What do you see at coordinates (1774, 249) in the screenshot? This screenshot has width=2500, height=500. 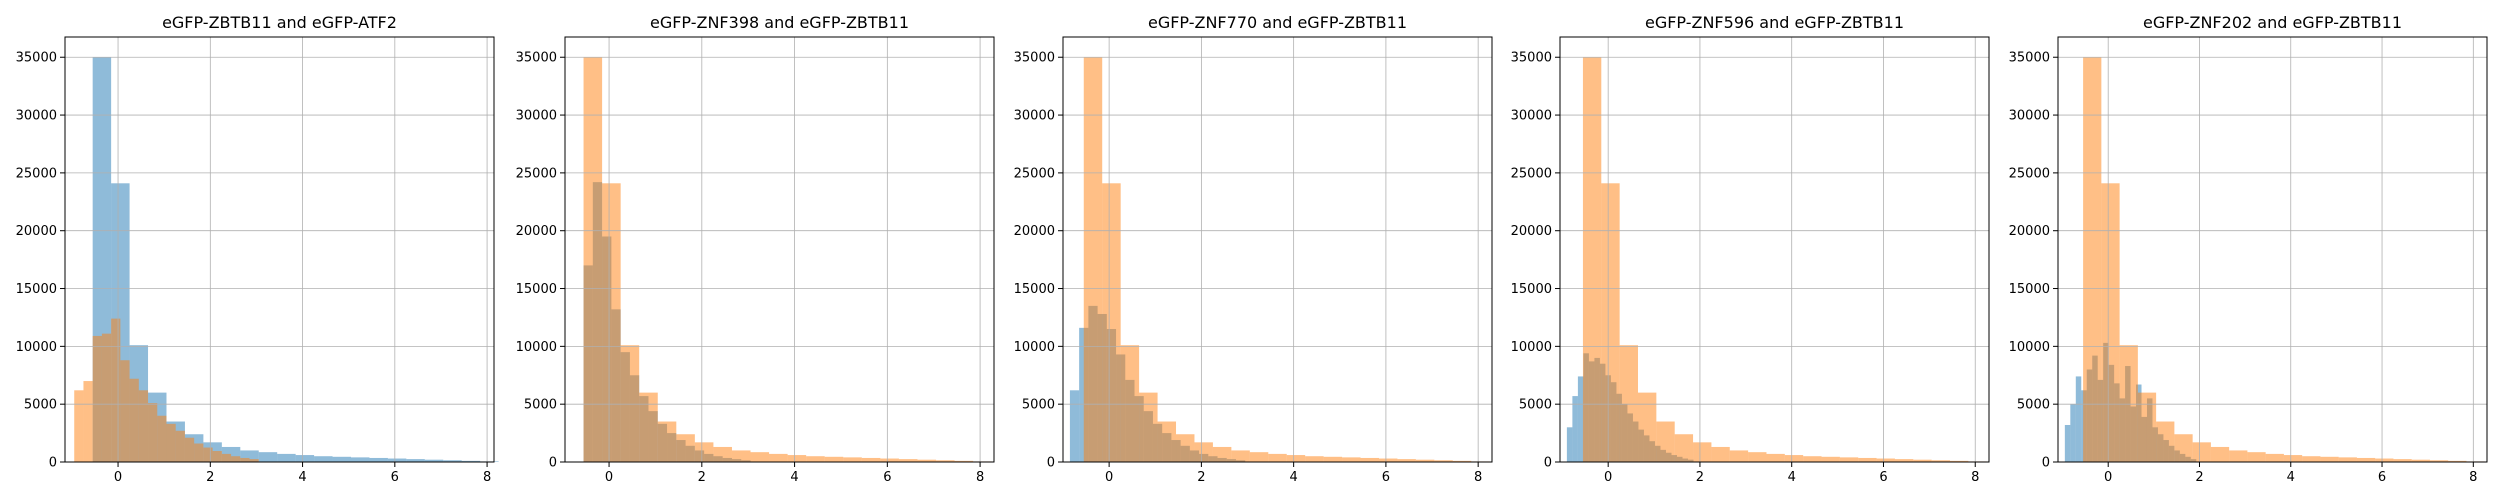 I see `plot-frame` at bounding box center [1774, 249].